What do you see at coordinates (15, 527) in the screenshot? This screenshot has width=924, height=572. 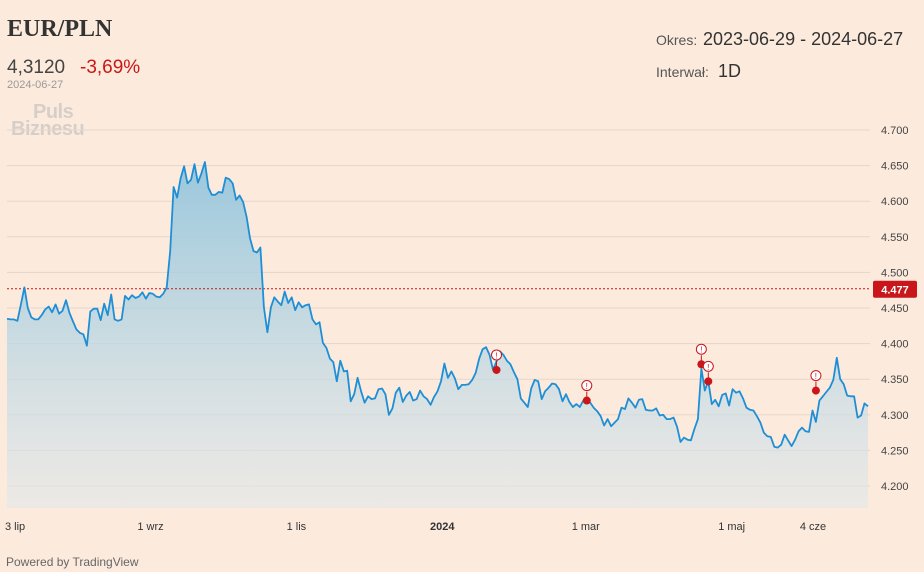 I see `x-tick-label: 3 lip` at bounding box center [15, 527].